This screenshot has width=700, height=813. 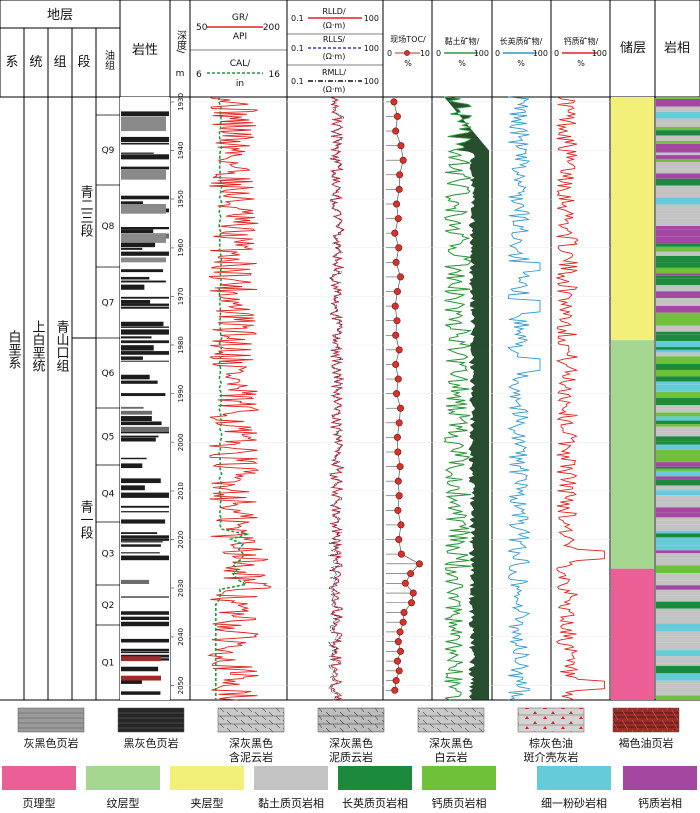 I want to click on rlls-curve, so click(x=337, y=398).